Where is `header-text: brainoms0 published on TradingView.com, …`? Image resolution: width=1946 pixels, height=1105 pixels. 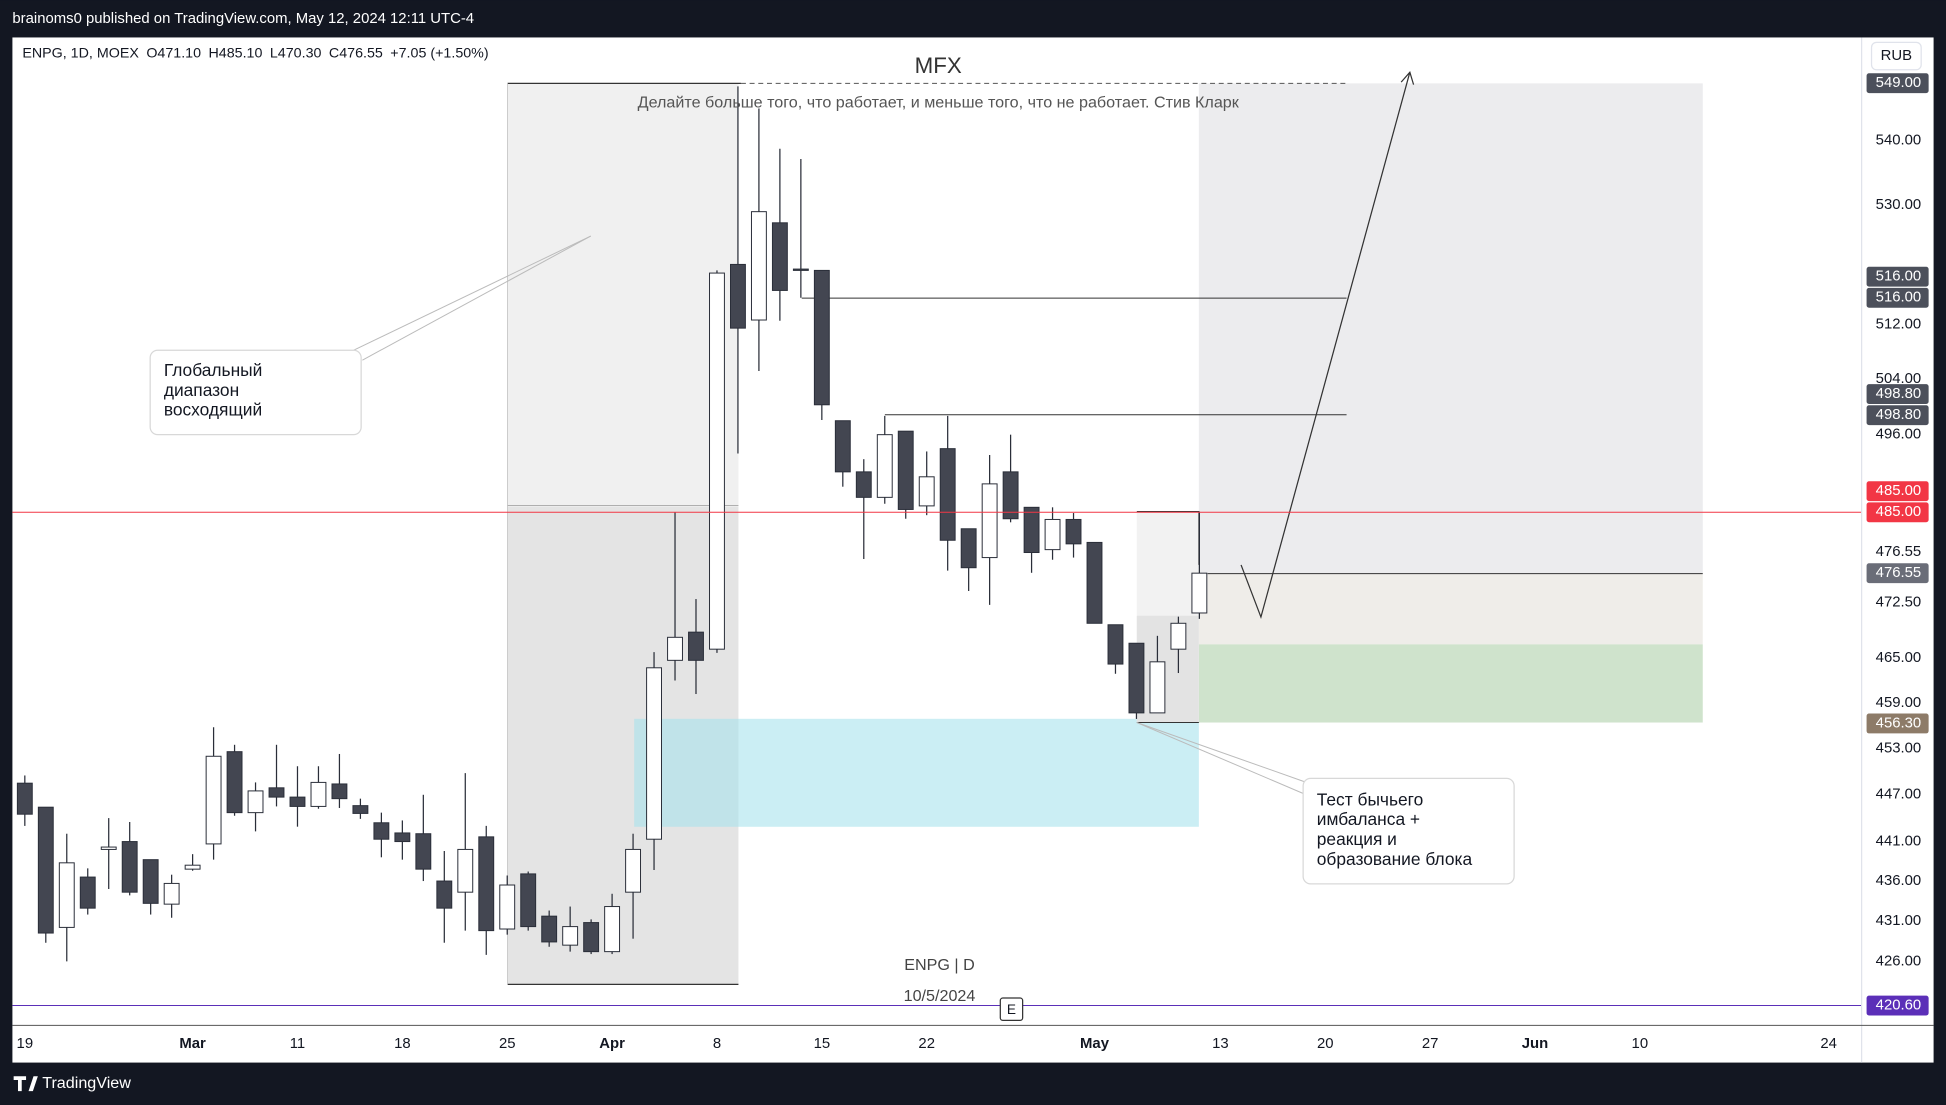 header-text: brainoms0 published on TradingView.com, … is located at coordinates (243, 19).